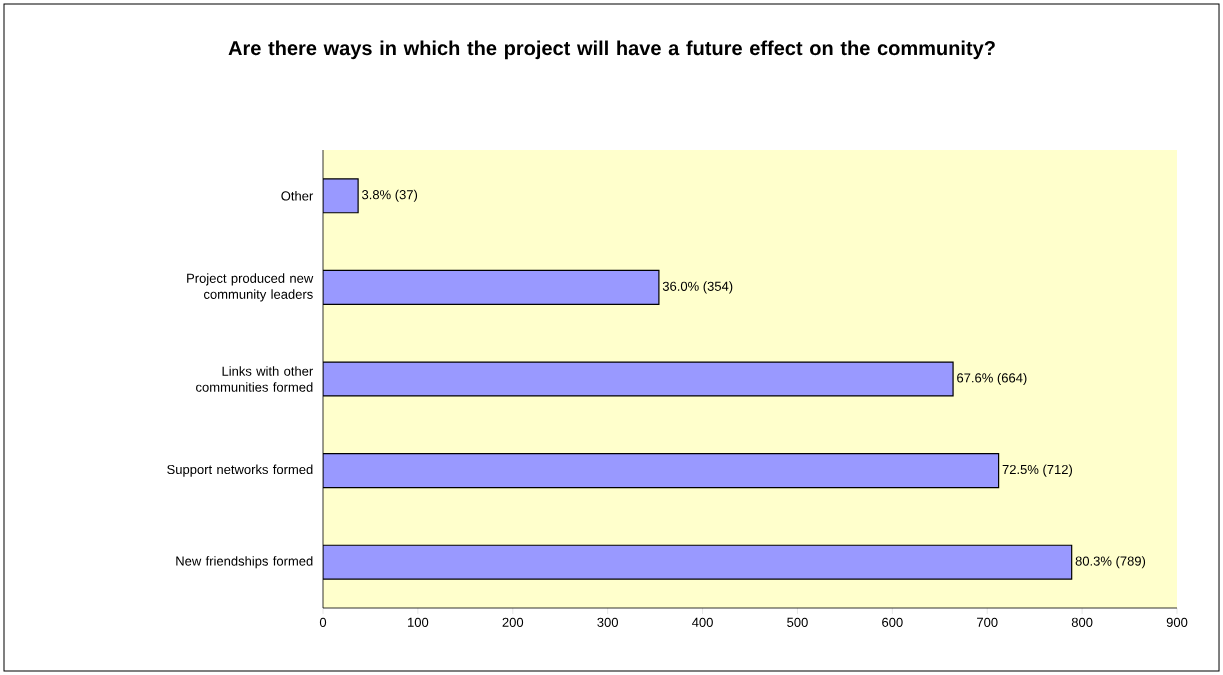  I want to click on x-tick-label: 0, so click(323, 622).